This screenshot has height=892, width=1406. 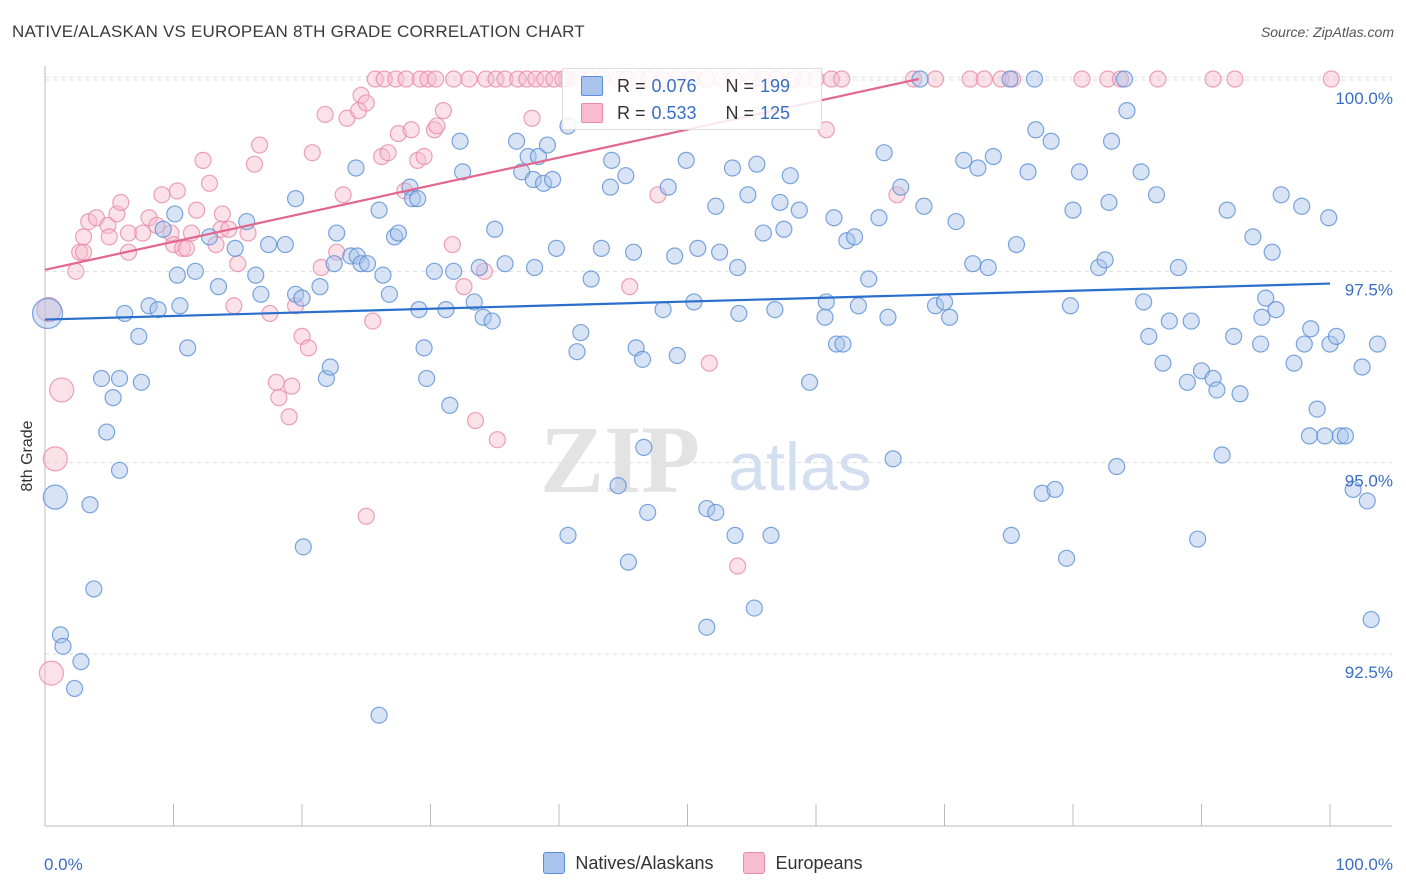 I want to click on legend-row-europeans: R = 0.533 N = 125, so click(x=685, y=113).